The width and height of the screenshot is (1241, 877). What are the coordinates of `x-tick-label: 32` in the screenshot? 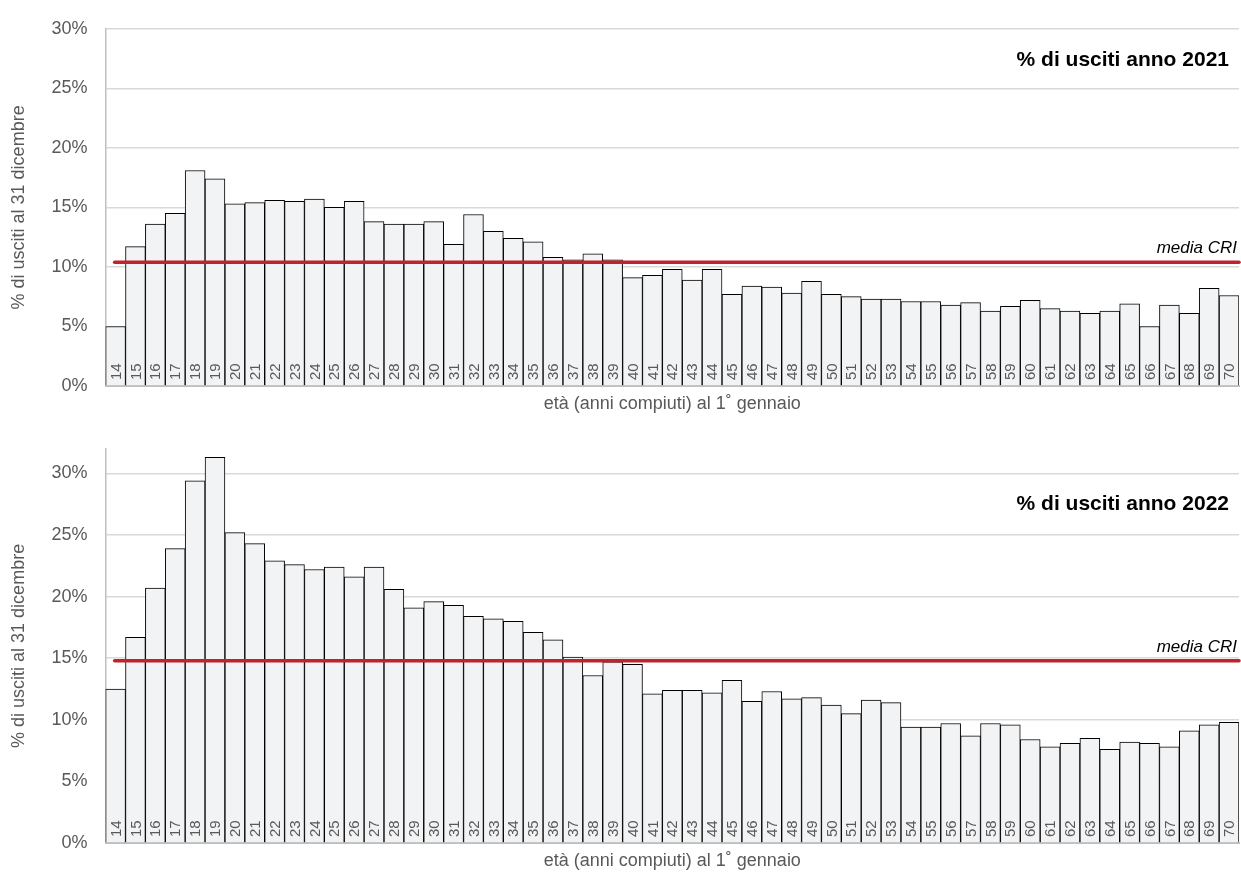 It's located at (473, 371).